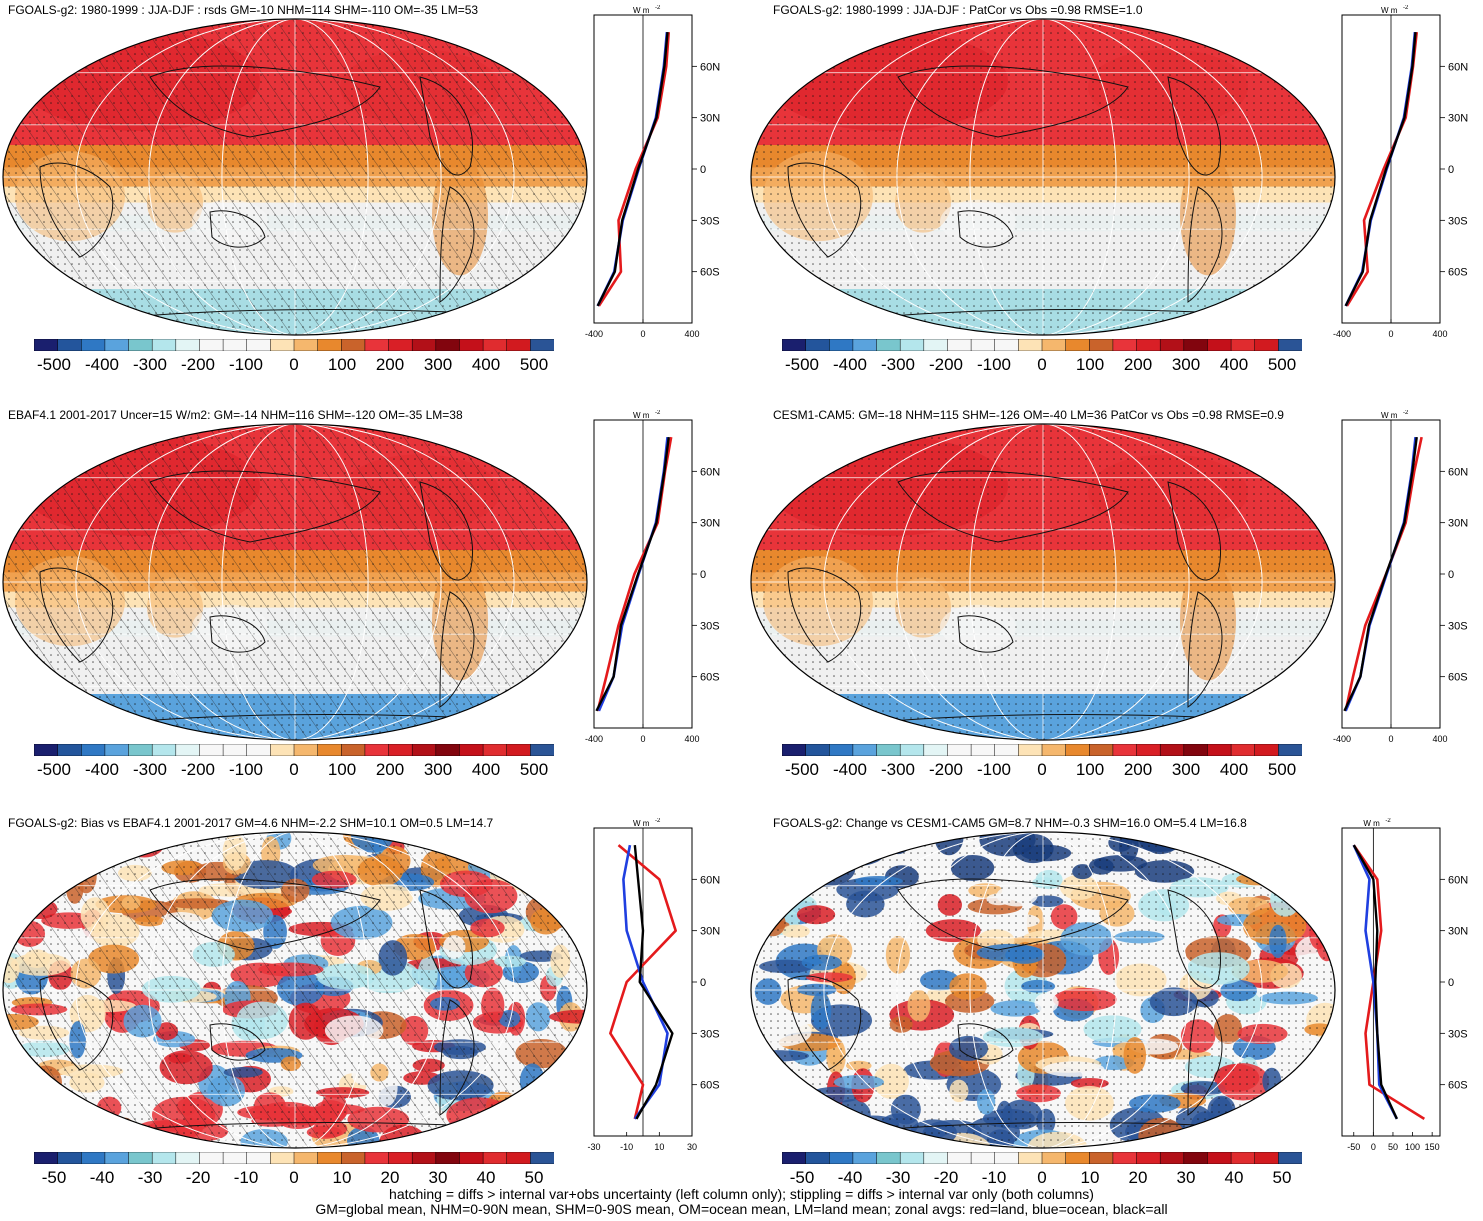 Image resolution: width=1483 pixels, height=1221 pixels. I want to click on colorbar-label: 500, so click(534, 769).